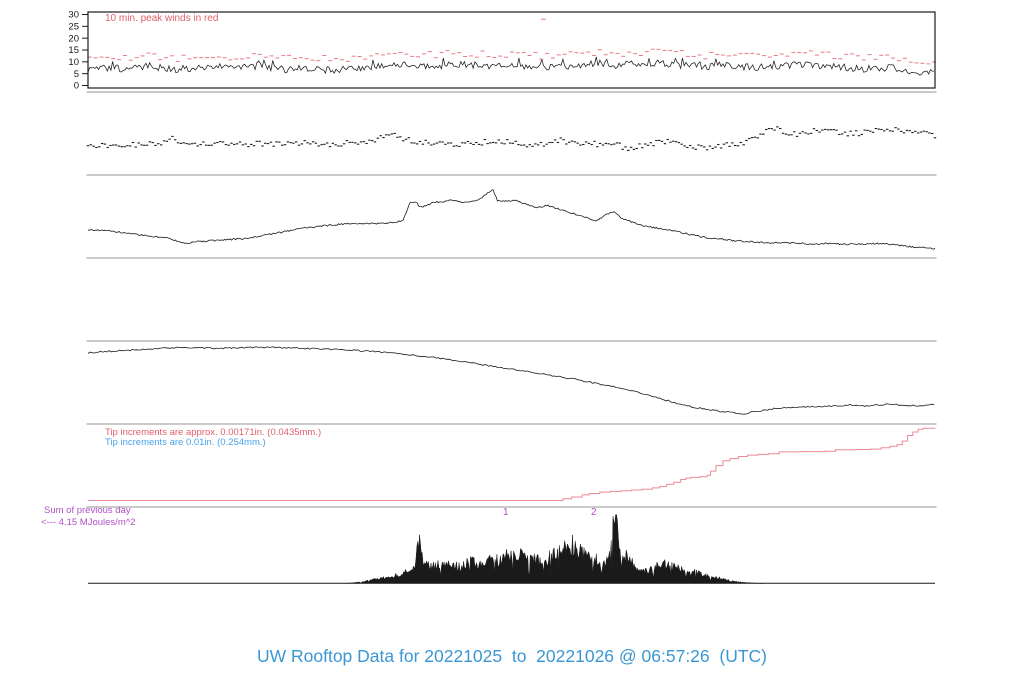 The width and height of the screenshot is (1024, 700). What do you see at coordinates (185, 442) in the screenshot?
I see `tip-increment-note-blue: Tip increments are 0.01in. (0.254mm.)` at bounding box center [185, 442].